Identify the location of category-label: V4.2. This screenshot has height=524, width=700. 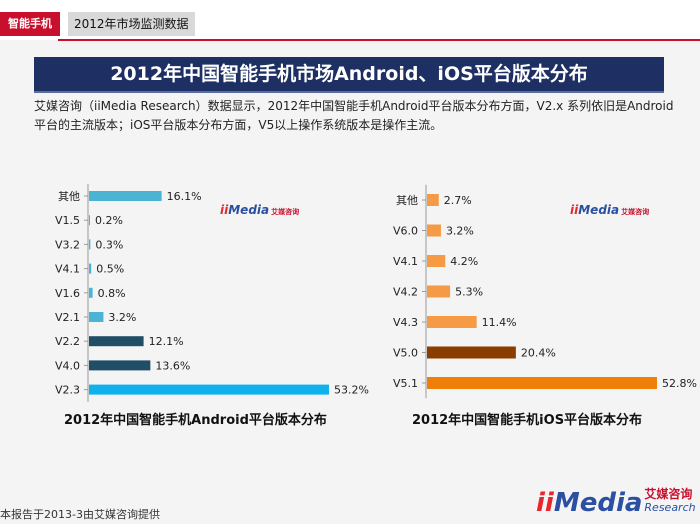
(405, 292).